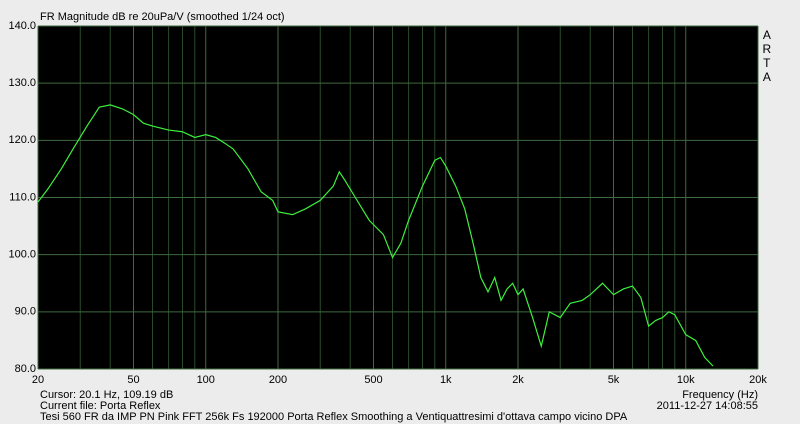 This screenshot has height=424, width=800. Describe the element at coordinates (720, 395) in the screenshot. I see `x-axis-label: Frequency (Hz)` at that location.